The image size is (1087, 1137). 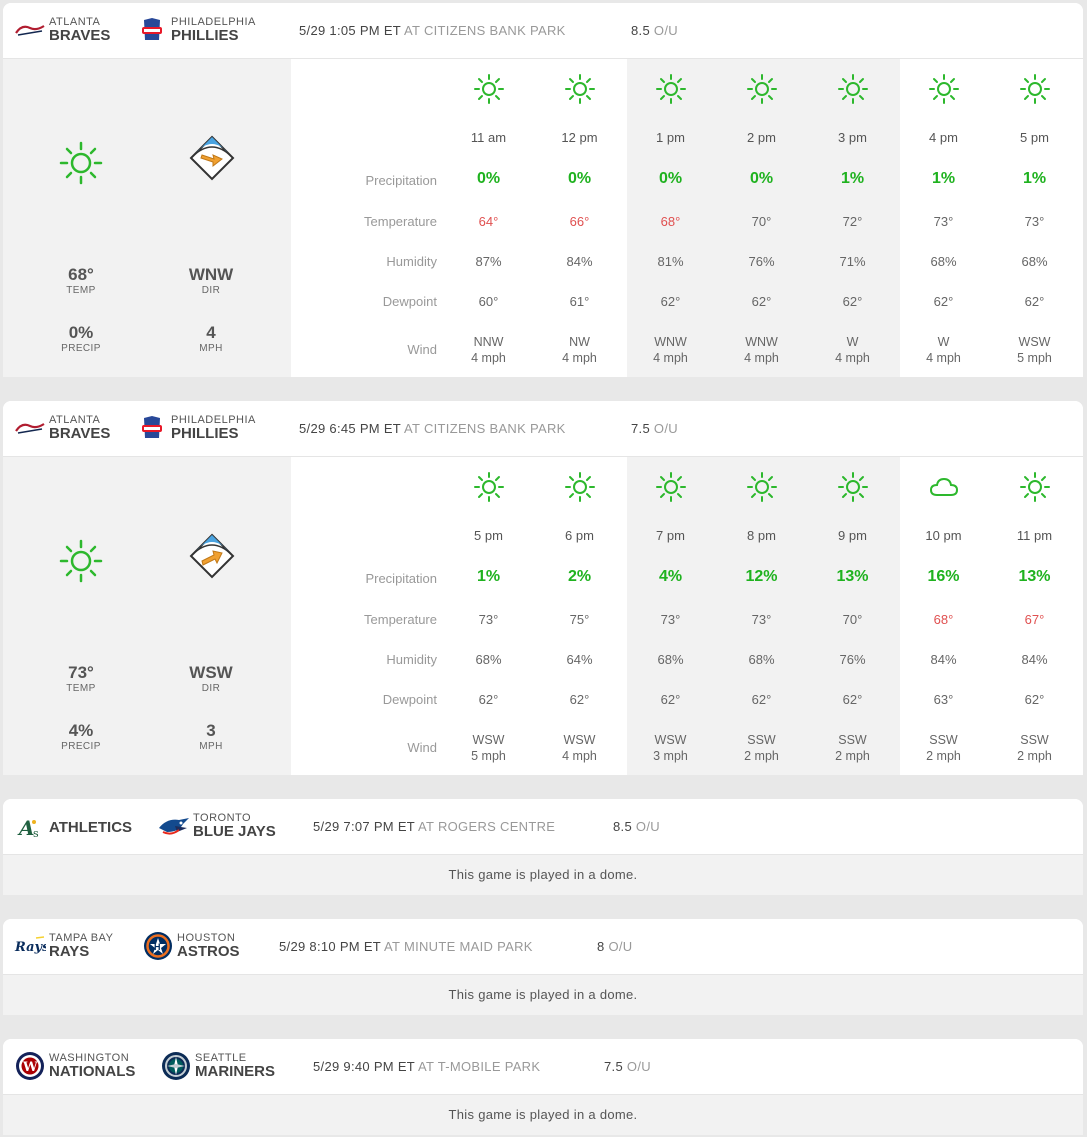 What do you see at coordinates (488, 218) in the screenshot?
I see `hour-column: 11 am 0% 64° 87% 60° NNW 4 mph` at bounding box center [488, 218].